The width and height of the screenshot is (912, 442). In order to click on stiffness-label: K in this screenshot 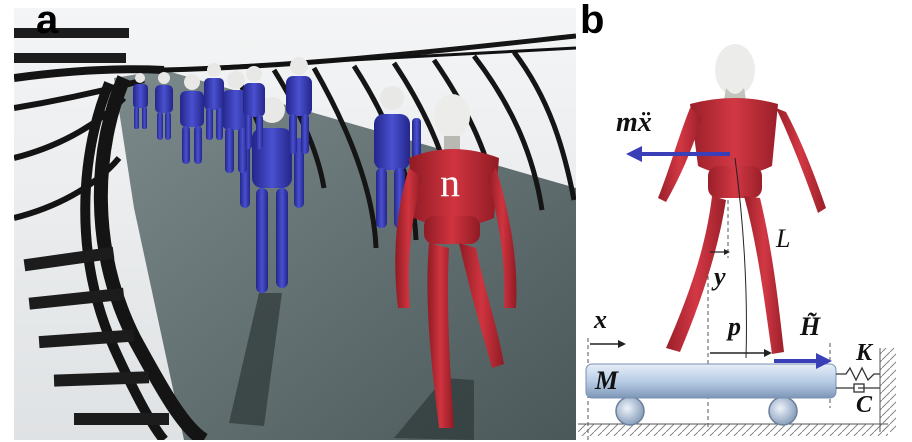, I will do `click(864, 353)`.